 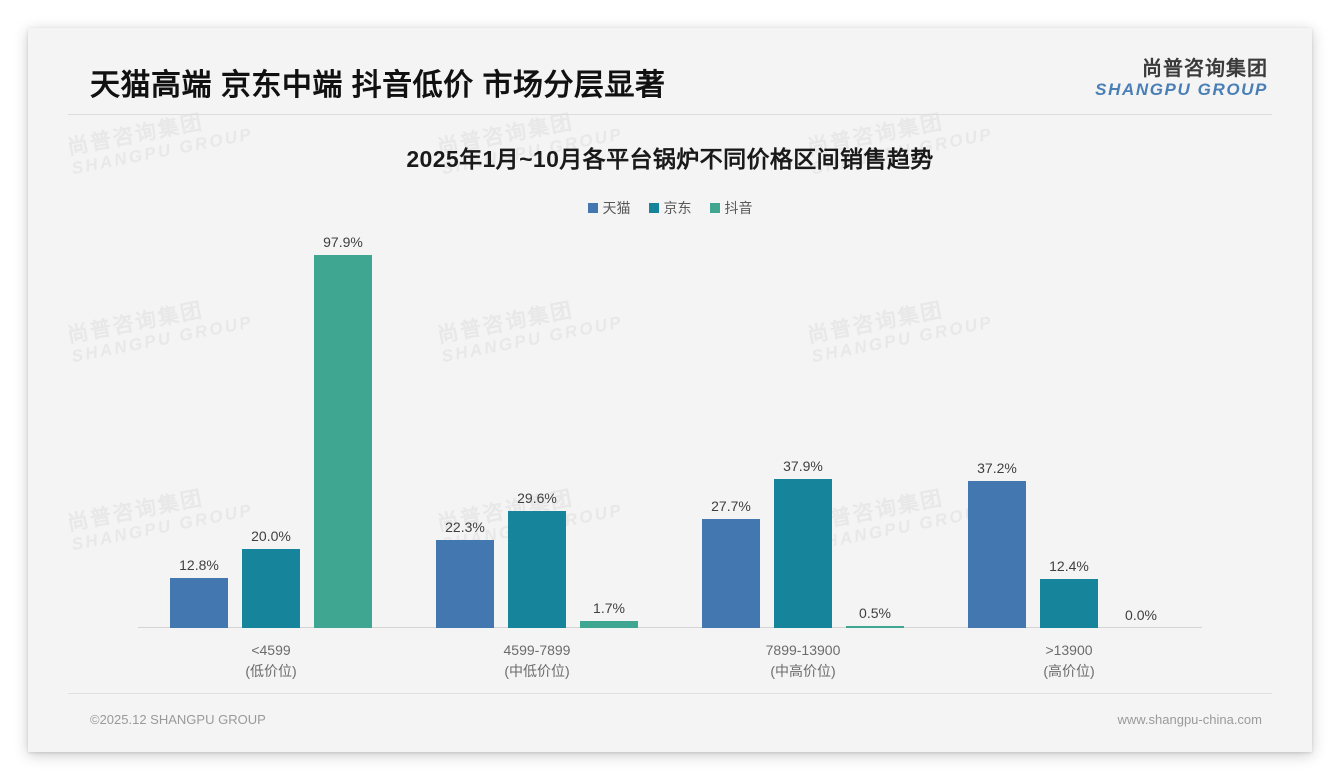 What do you see at coordinates (271, 671) in the screenshot?
I see `category-sublabel: (低价位)` at bounding box center [271, 671].